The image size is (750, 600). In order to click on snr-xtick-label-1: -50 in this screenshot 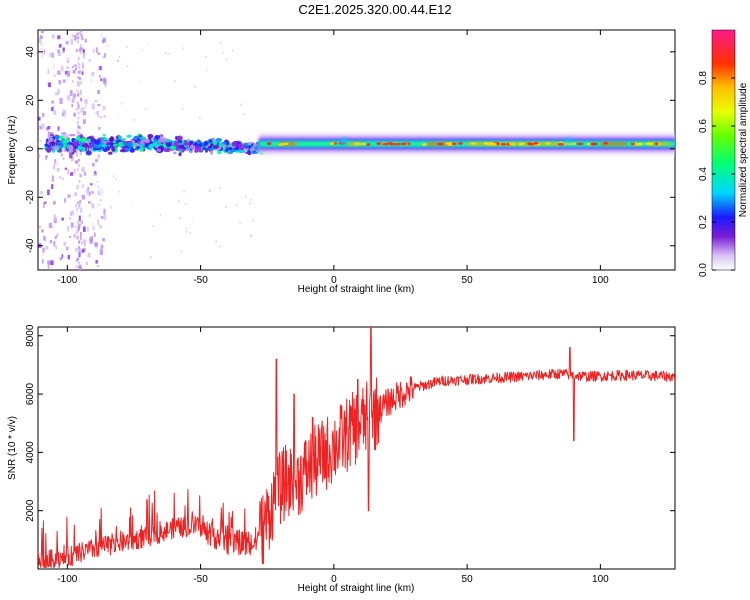, I will do `click(200, 579)`.